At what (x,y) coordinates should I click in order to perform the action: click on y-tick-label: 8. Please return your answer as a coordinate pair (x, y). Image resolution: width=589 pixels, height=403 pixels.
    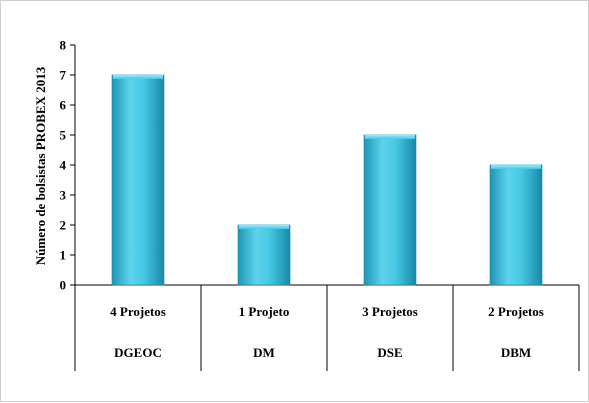
    Looking at the image, I should click on (63, 45).